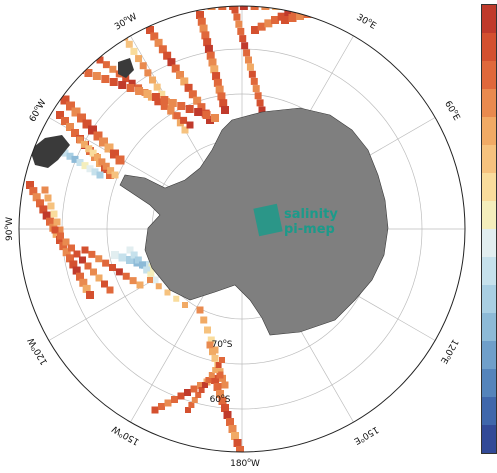 The height and width of the screenshot is (473, 497). What do you see at coordinates (9, 229) in the screenshot?
I see `longitude-label: 90oW` at bounding box center [9, 229].